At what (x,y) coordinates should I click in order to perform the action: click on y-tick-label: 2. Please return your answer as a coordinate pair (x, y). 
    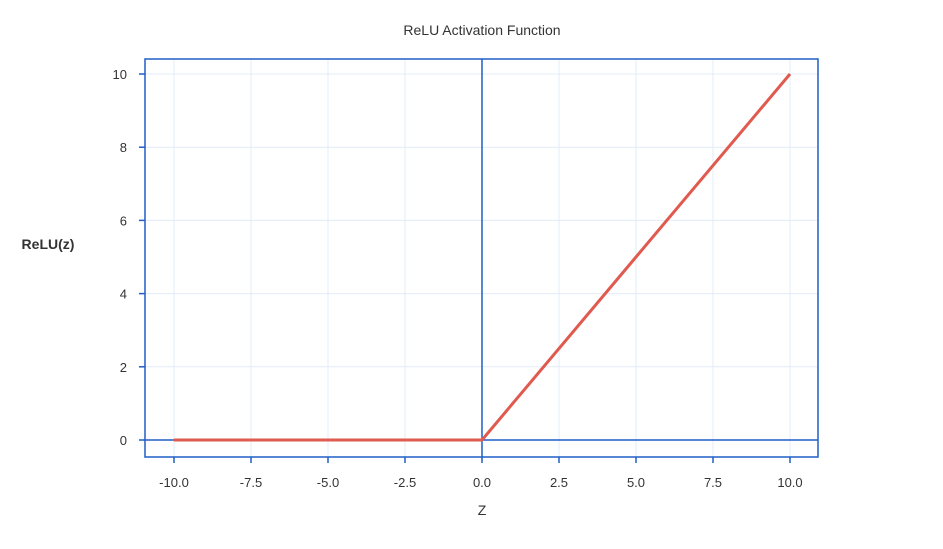
    Looking at the image, I should click on (123, 367).